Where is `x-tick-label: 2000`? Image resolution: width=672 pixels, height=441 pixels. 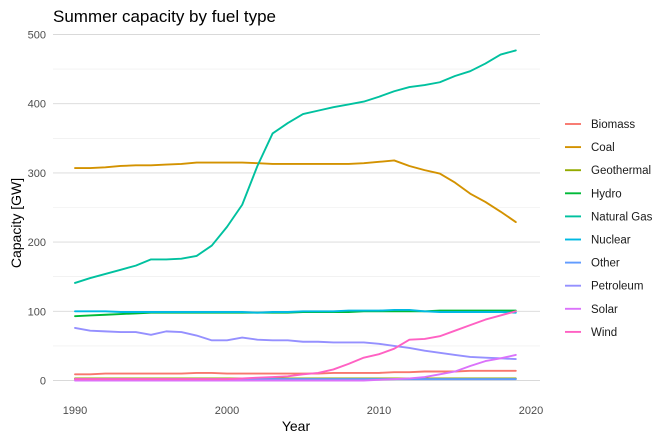 x-tick-label: 2000 is located at coordinates (227, 411).